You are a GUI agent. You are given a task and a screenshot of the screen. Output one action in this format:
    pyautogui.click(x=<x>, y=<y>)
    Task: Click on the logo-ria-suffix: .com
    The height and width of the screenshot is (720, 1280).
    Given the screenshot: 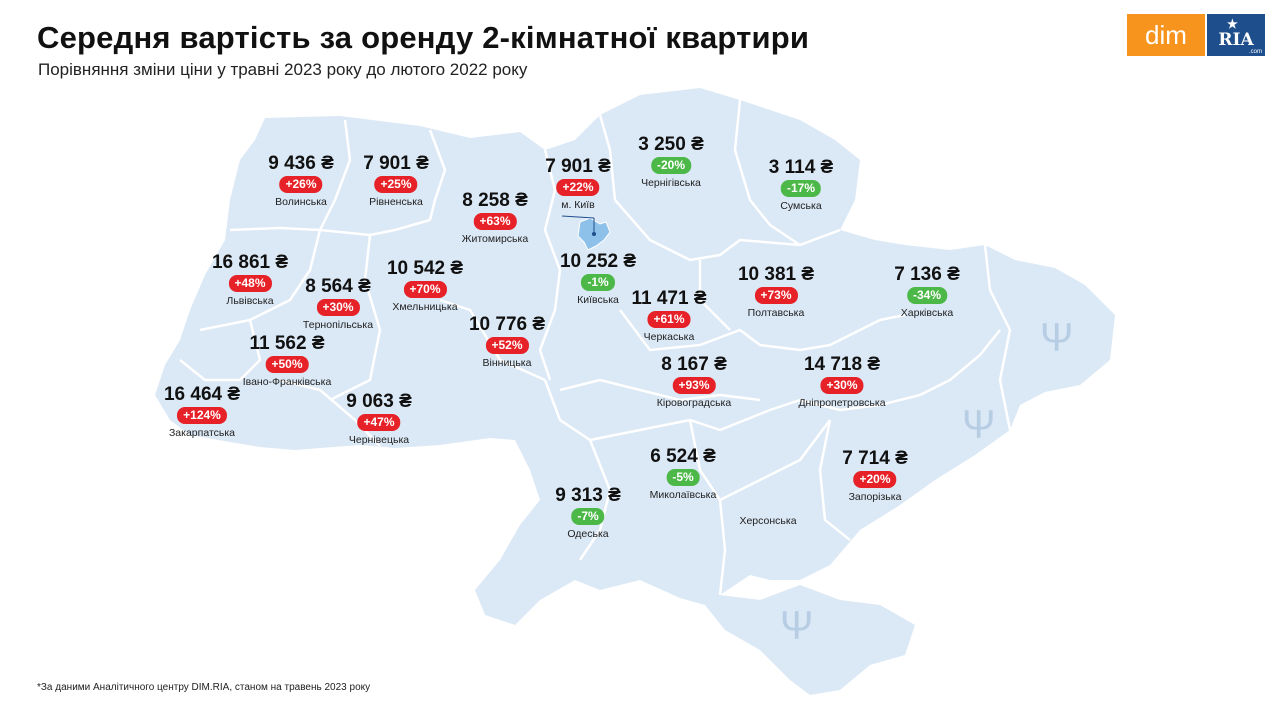 What is the action you would take?
    pyautogui.click(x=1255, y=52)
    